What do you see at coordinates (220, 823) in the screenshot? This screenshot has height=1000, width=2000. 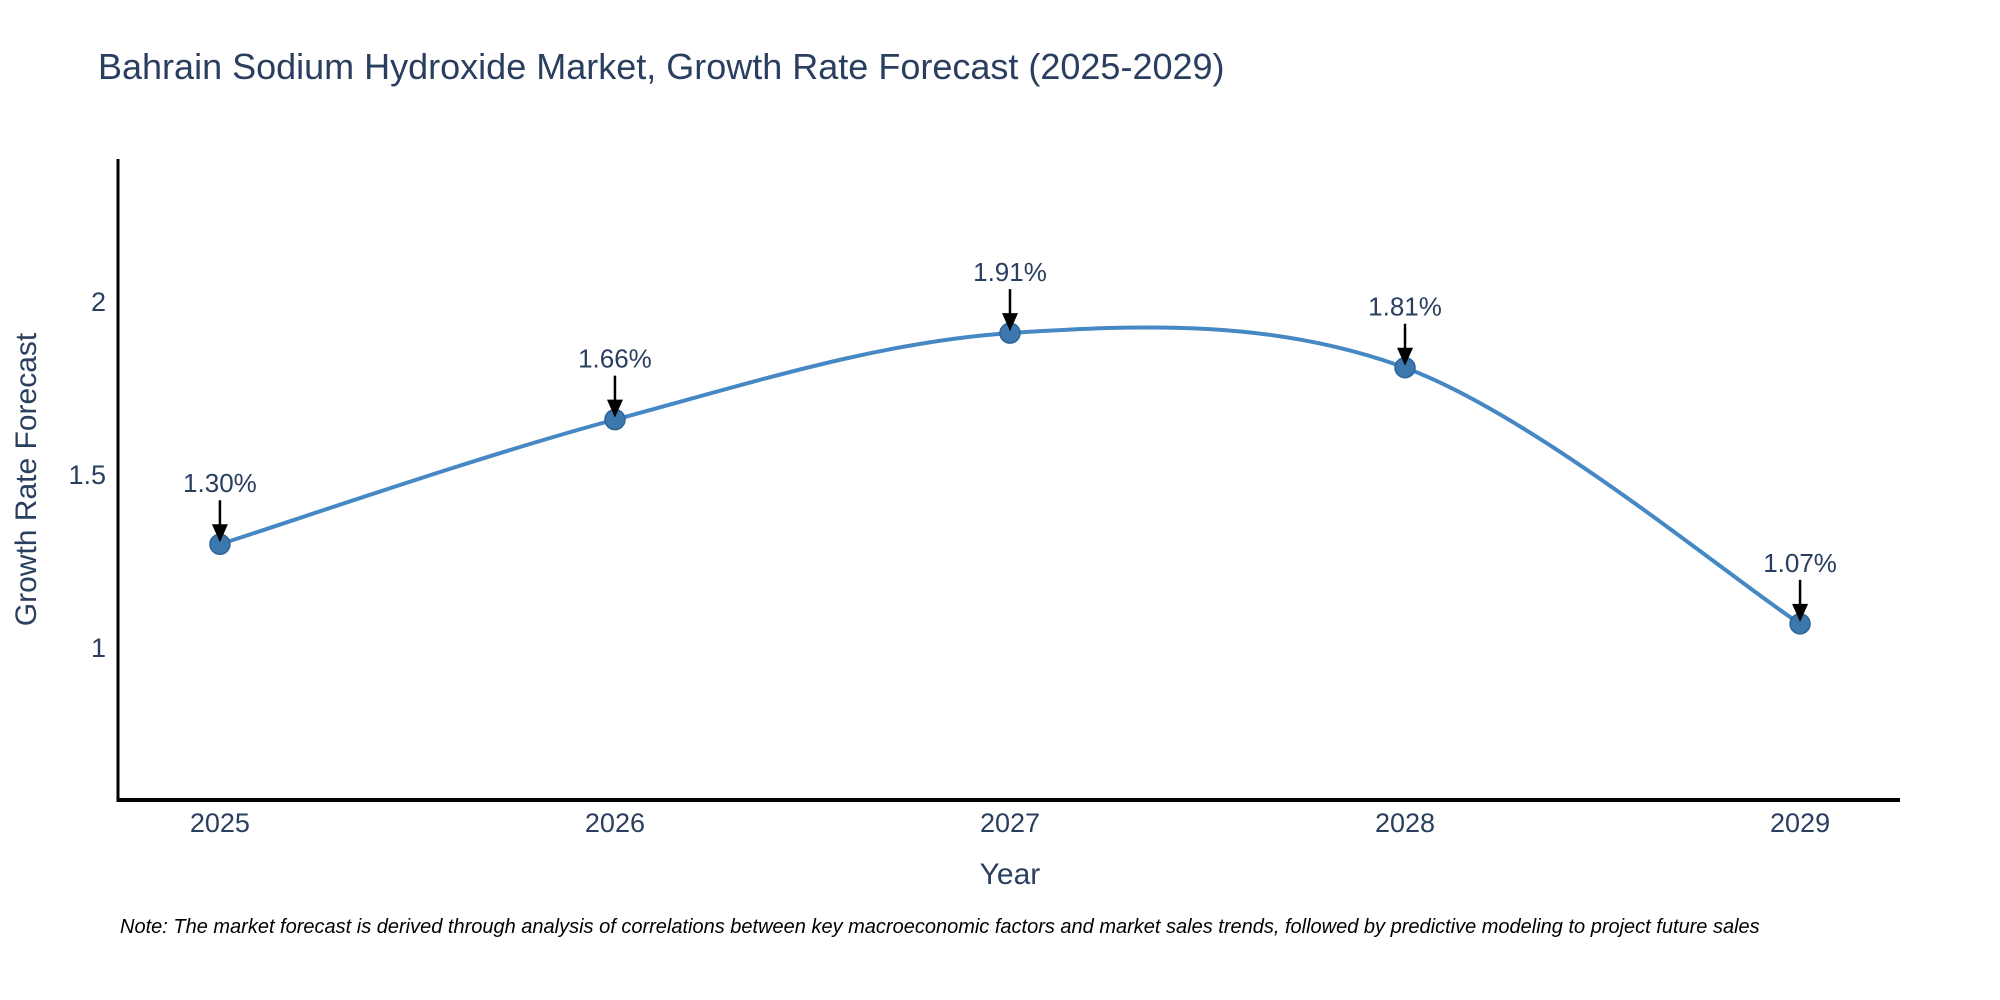 I see `x-tick-label: 2025` at bounding box center [220, 823].